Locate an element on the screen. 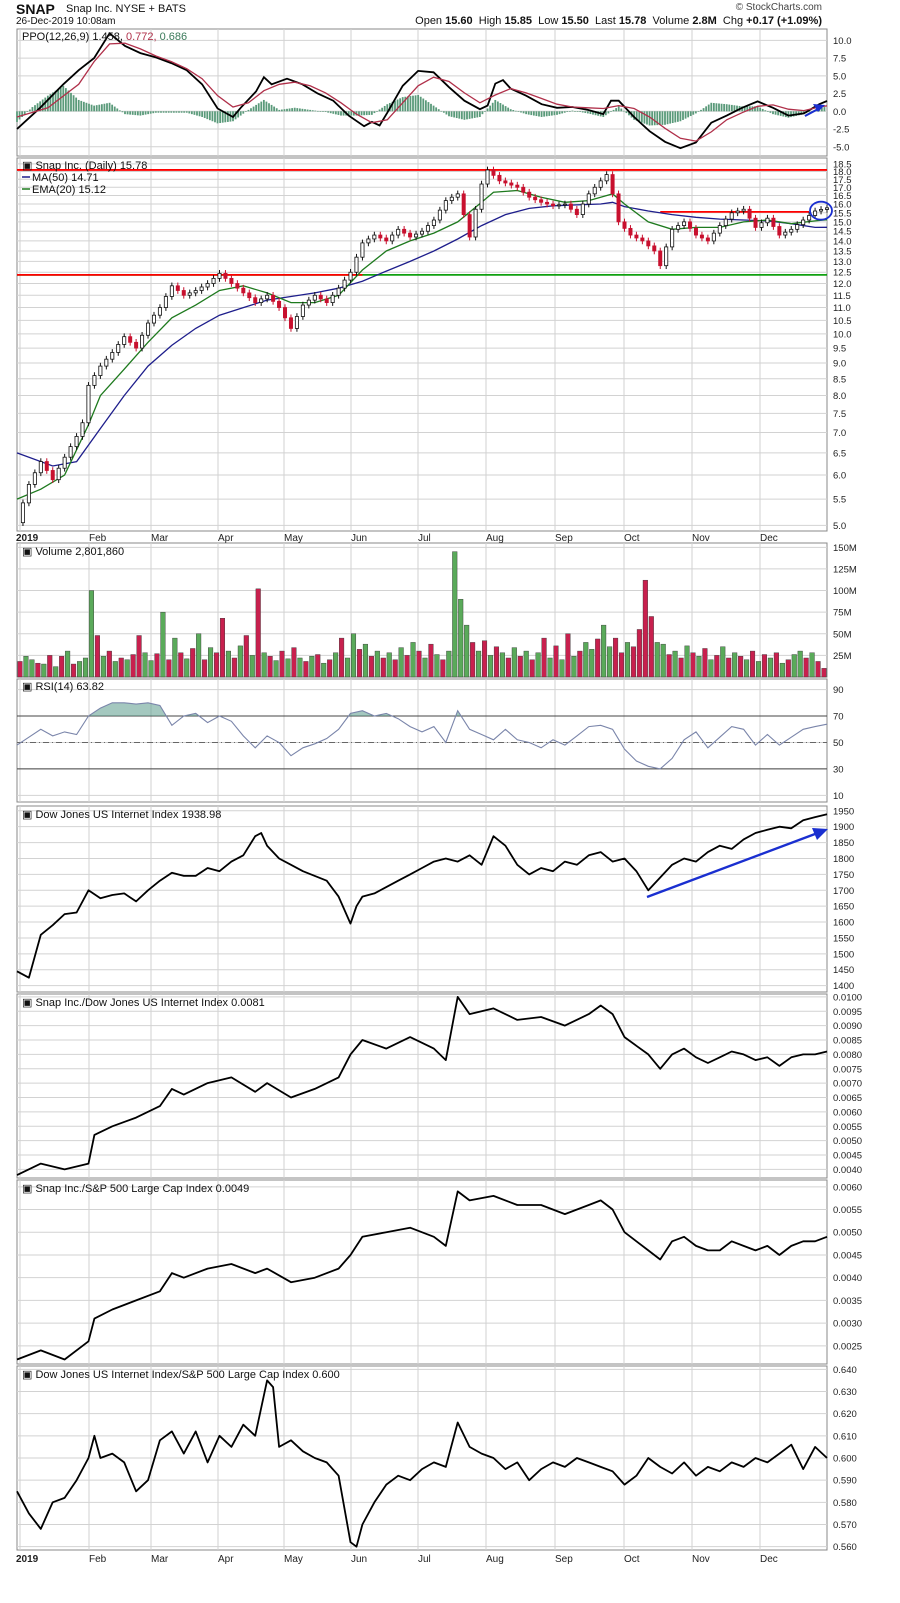  y-tick-label: 1650 is located at coordinates (843, 907).